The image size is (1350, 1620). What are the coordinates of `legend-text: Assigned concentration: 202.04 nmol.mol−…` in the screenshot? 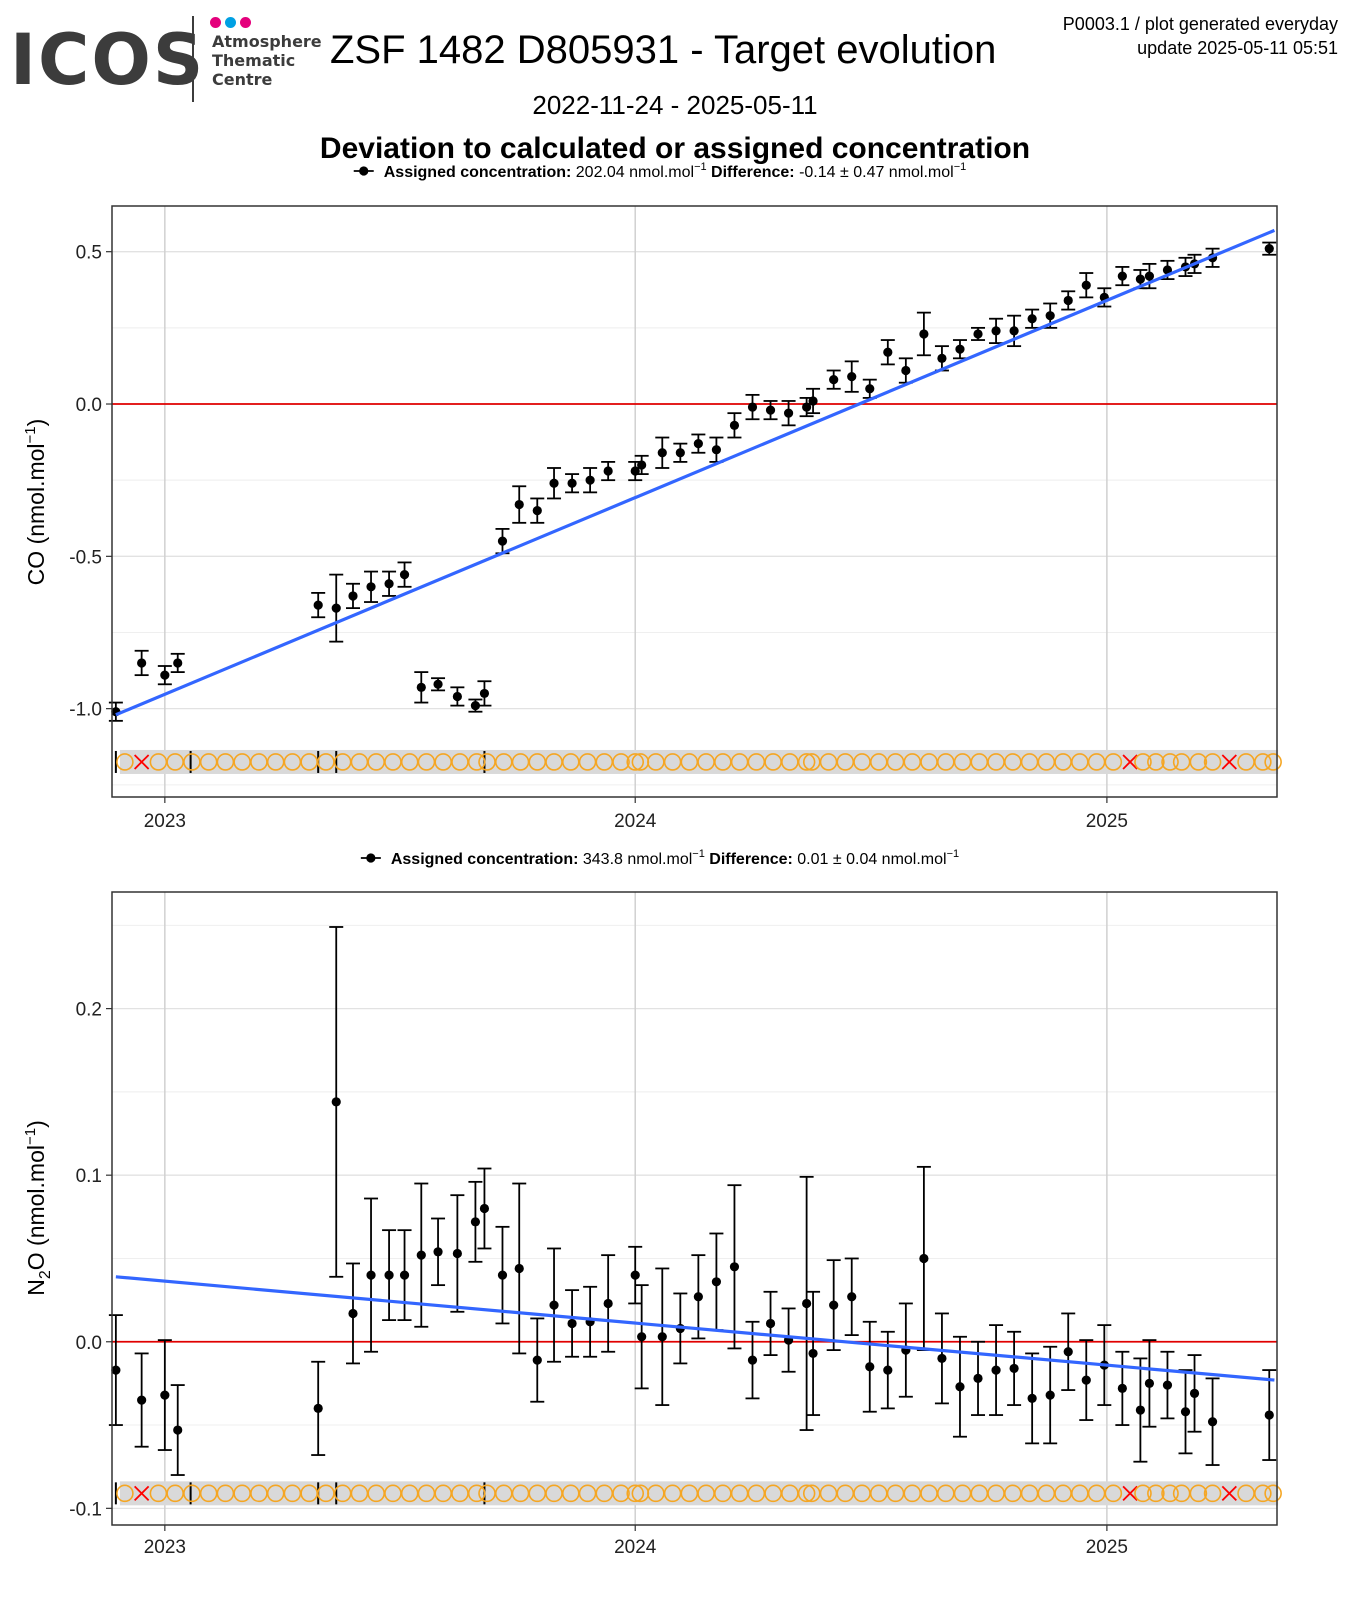 It's located at (675, 171).